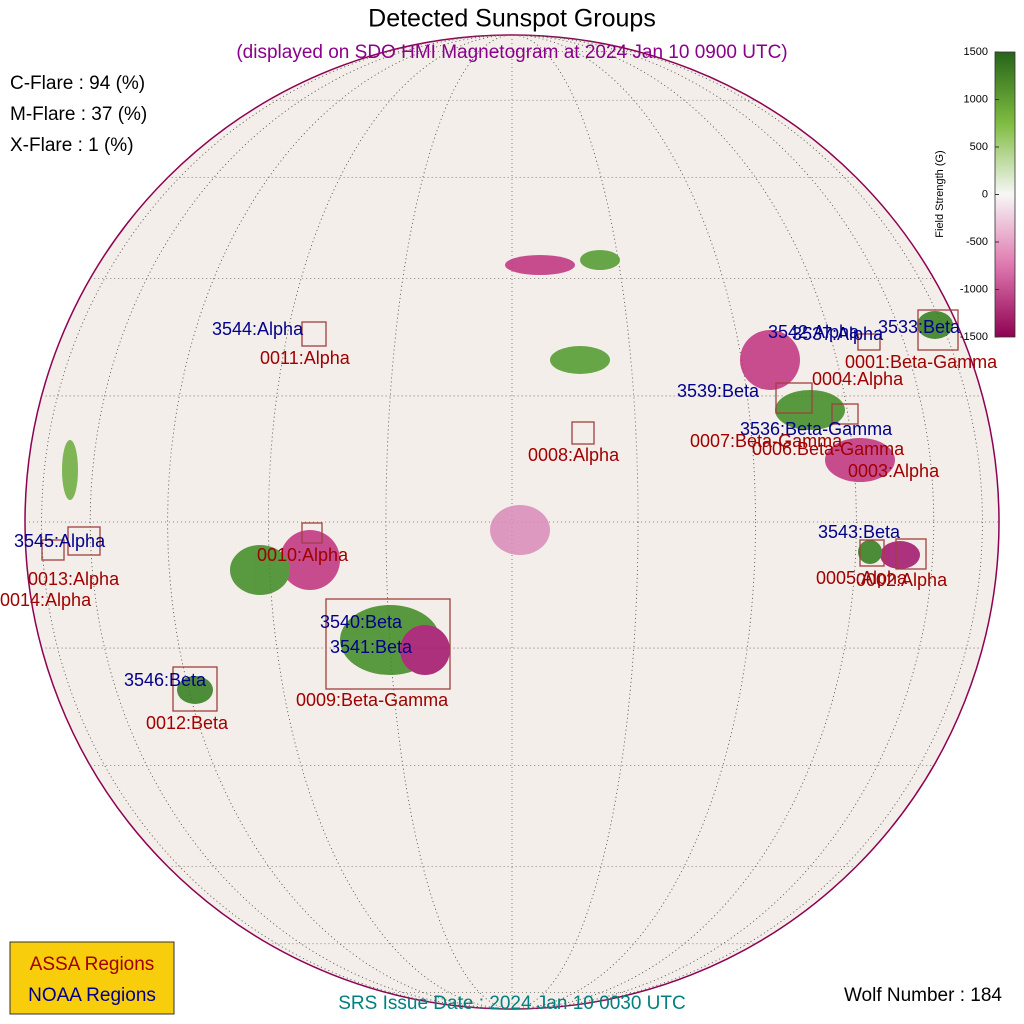 This screenshot has width=1024, height=1024. I want to click on assa-region-label: 0010:Alpha, so click(303, 555).